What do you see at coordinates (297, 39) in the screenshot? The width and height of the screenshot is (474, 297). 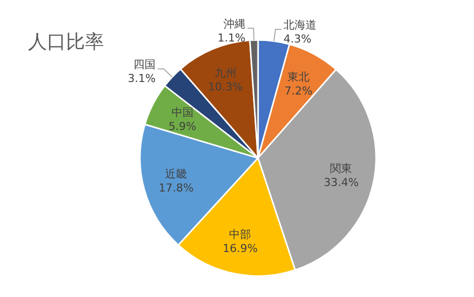 I see `data-label: 4.3%` at bounding box center [297, 39].